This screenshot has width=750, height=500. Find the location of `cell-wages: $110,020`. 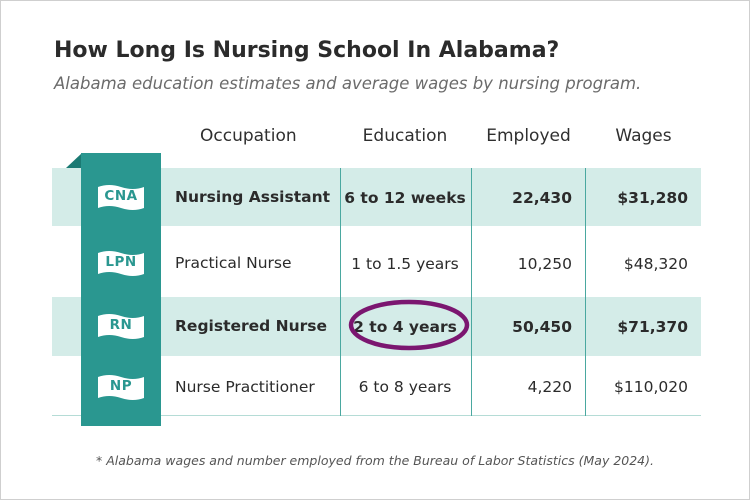

cell-wages: $110,020 is located at coordinates (651, 387).